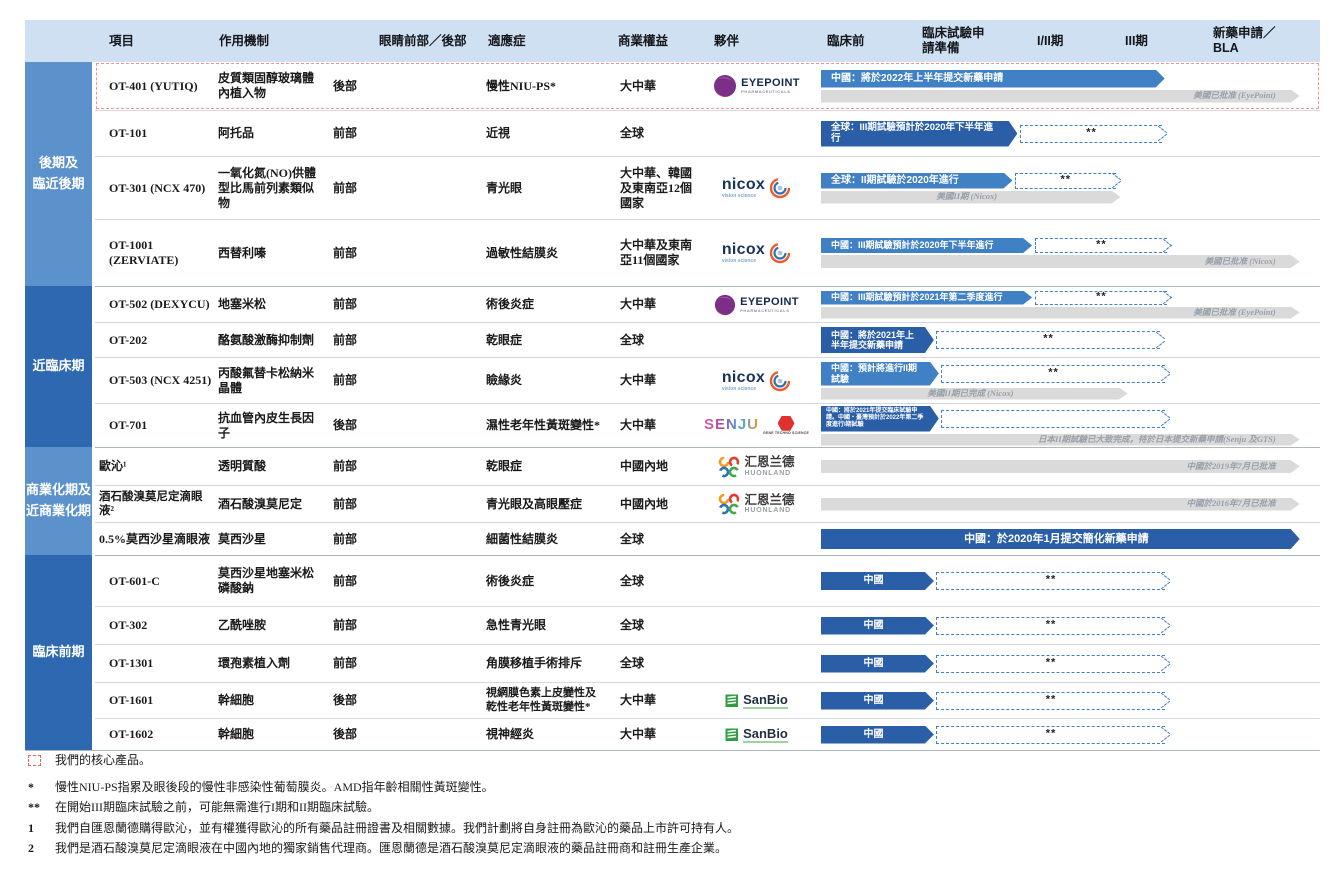 This screenshot has width=1341, height=877. I want to click on group-commercial: 商業化期及 近商業化期 歐沁¹ 透明質酸 前部 乾眼症 中國內地, so click(672, 501).